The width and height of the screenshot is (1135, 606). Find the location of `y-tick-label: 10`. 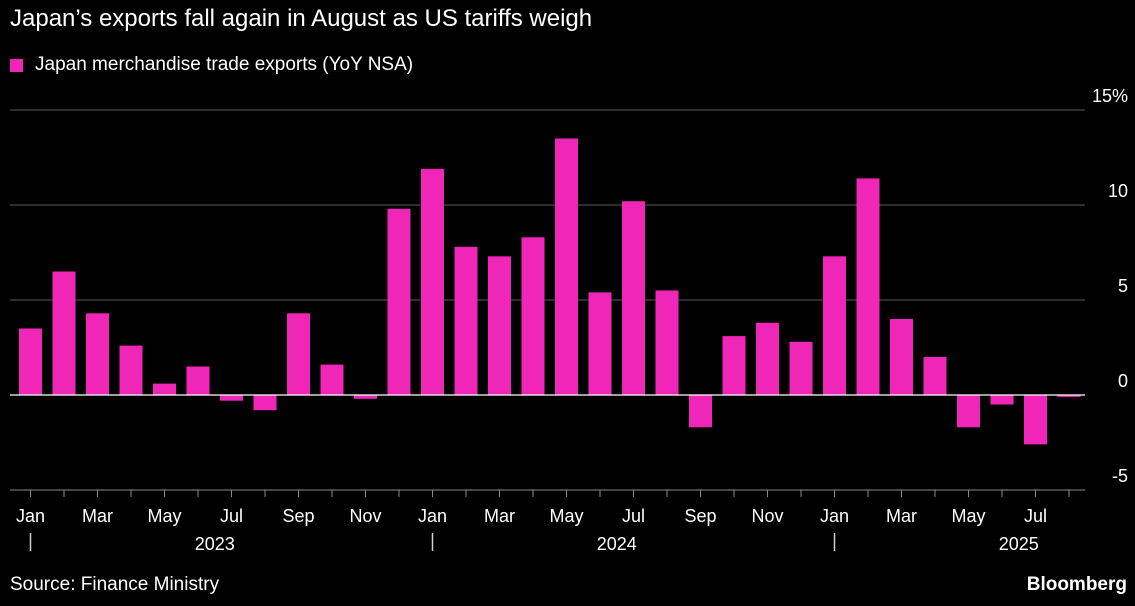

y-tick-label: 10 is located at coordinates (1118, 191).